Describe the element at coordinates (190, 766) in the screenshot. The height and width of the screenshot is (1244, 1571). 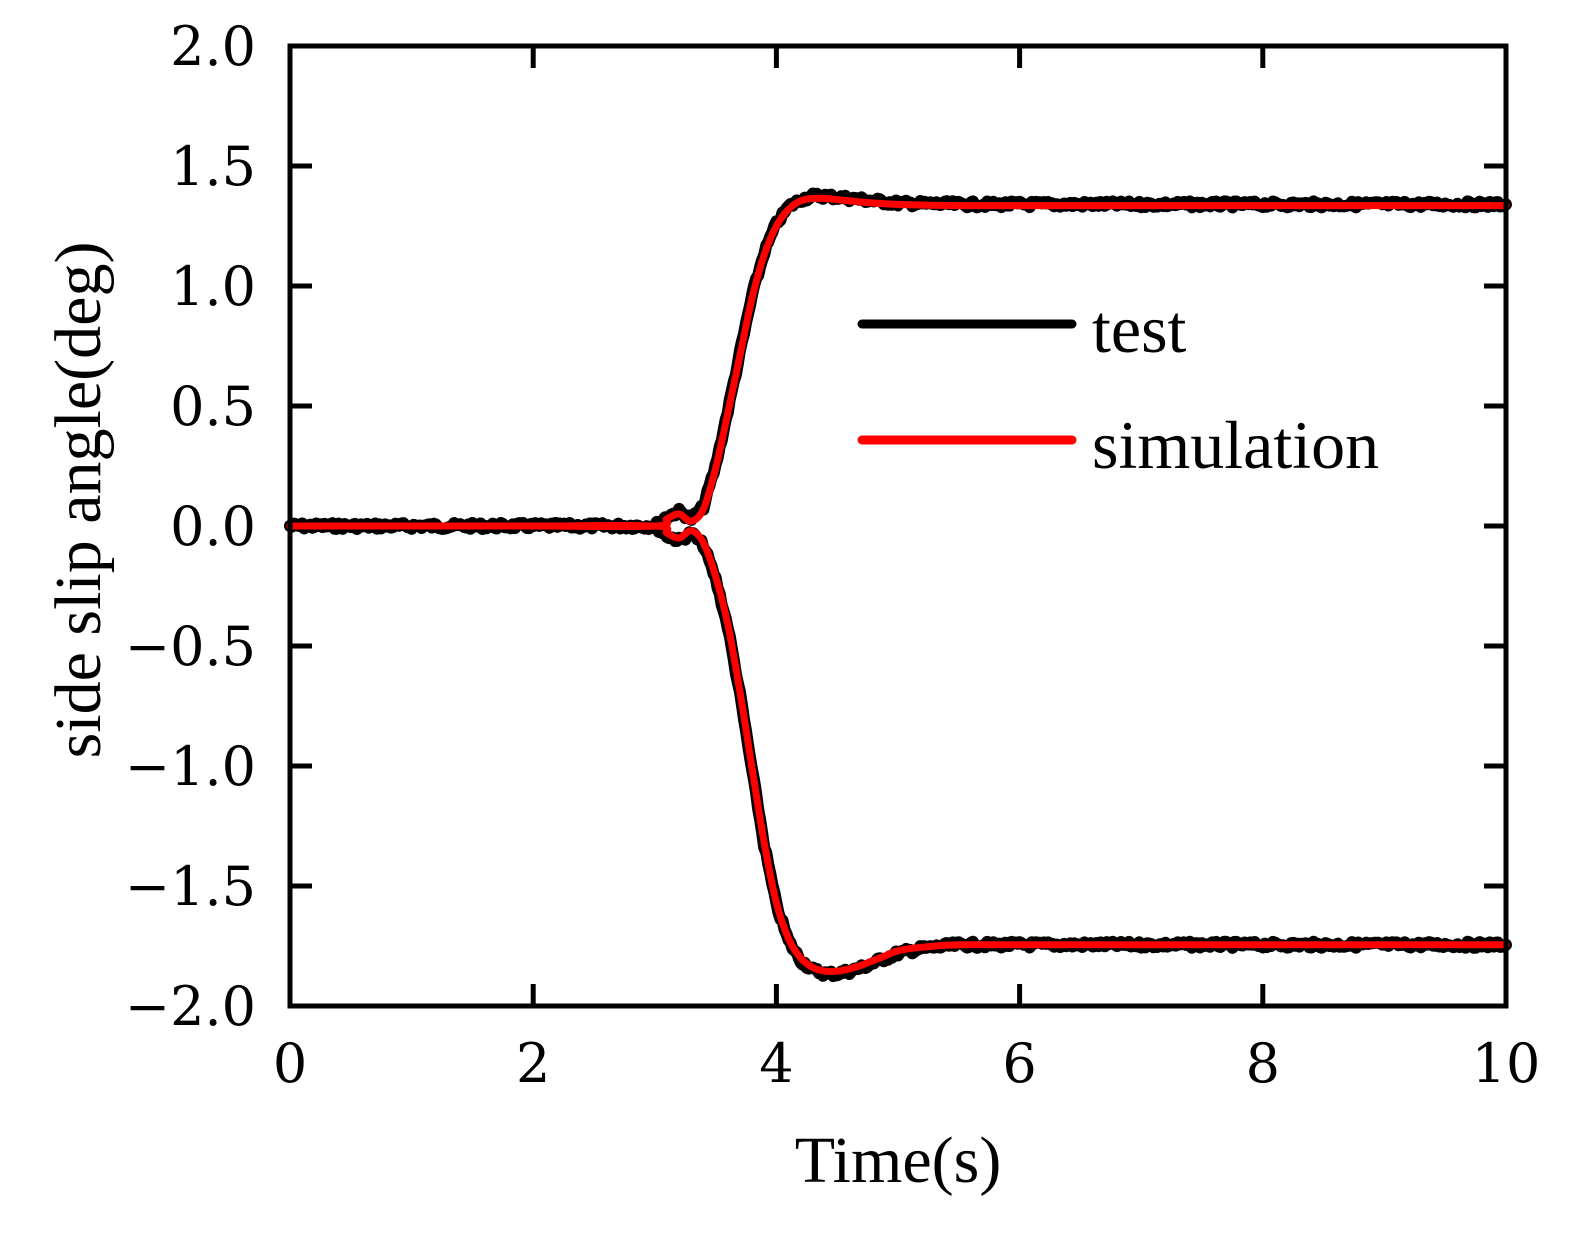
I see `y-tick-label: −1.0` at that location.